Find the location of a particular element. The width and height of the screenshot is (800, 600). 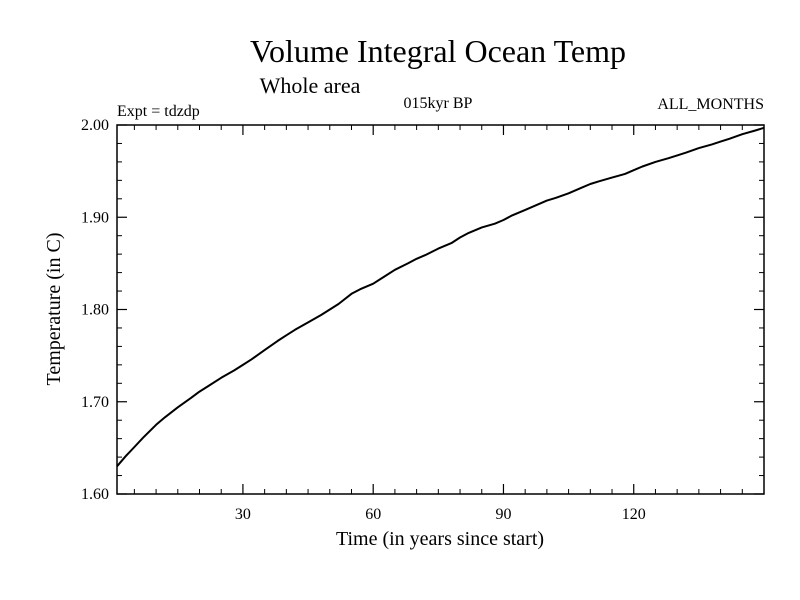

period-label: 015kyr BP is located at coordinates (438, 103).